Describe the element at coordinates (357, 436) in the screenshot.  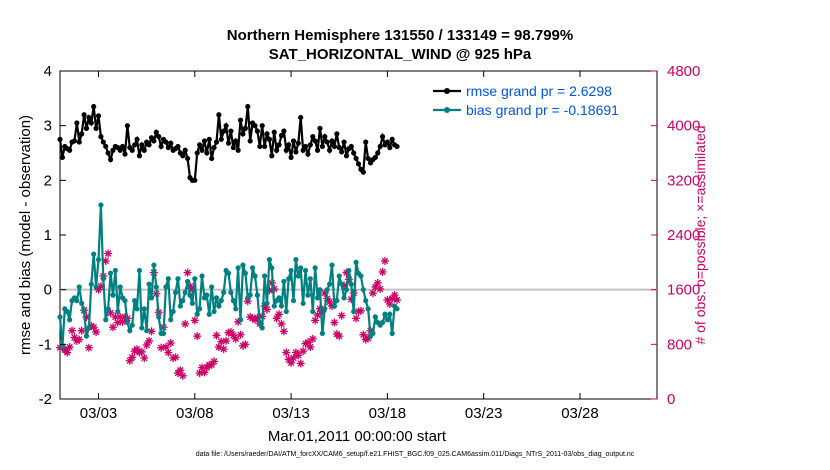
I see `x-axis-label: Mar.01,2011 00:00:00 start` at that location.